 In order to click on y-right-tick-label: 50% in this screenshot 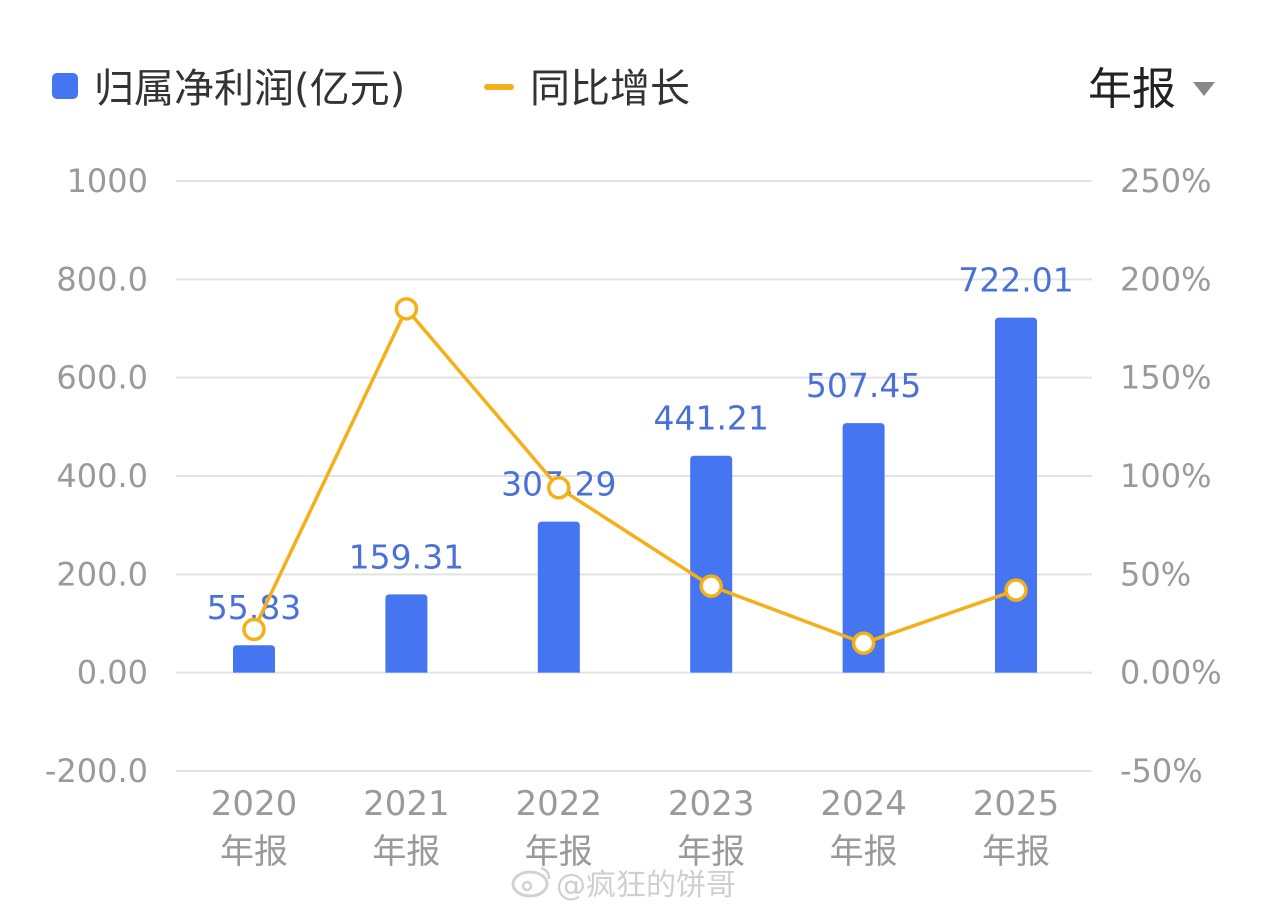, I will do `click(1155, 574)`.